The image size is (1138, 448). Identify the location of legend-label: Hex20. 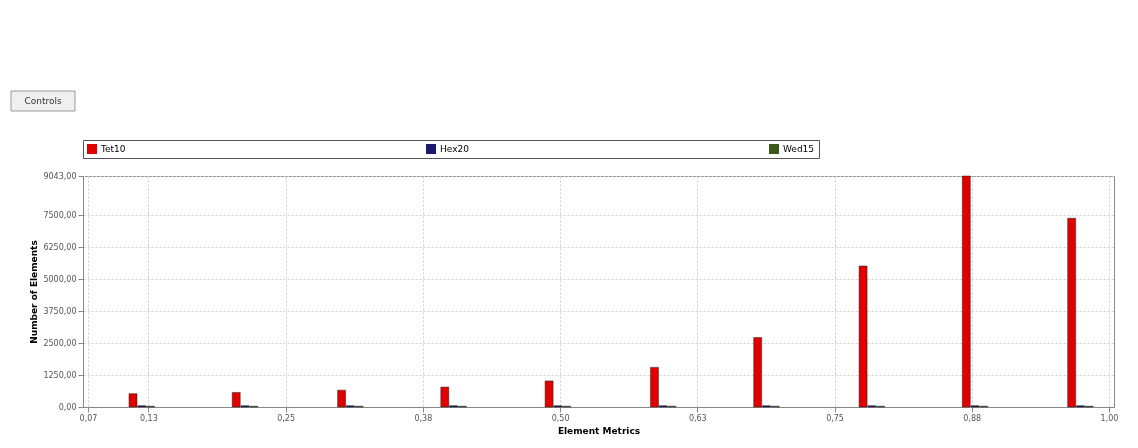
(455, 149).